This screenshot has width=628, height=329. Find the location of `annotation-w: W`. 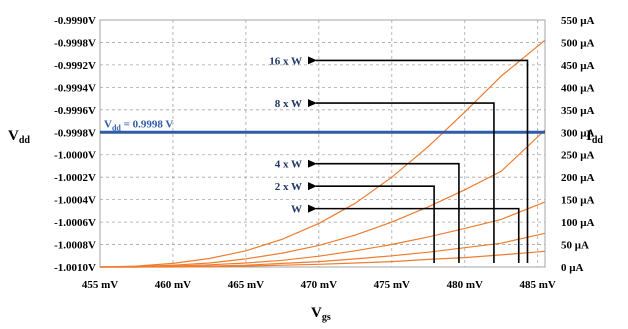

annotation-w: W is located at coordinates (296, 210).